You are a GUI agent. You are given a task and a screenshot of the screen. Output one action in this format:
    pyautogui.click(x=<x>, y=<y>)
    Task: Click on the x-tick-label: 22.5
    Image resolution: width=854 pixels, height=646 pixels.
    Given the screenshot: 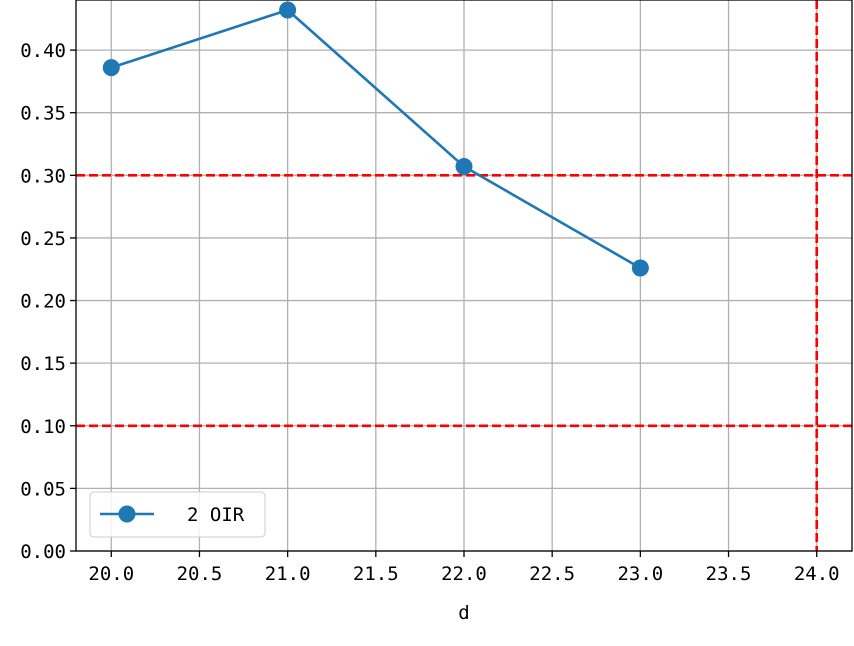 What is the action you would take?
    pyautogui.click(x=552, y=574)
    